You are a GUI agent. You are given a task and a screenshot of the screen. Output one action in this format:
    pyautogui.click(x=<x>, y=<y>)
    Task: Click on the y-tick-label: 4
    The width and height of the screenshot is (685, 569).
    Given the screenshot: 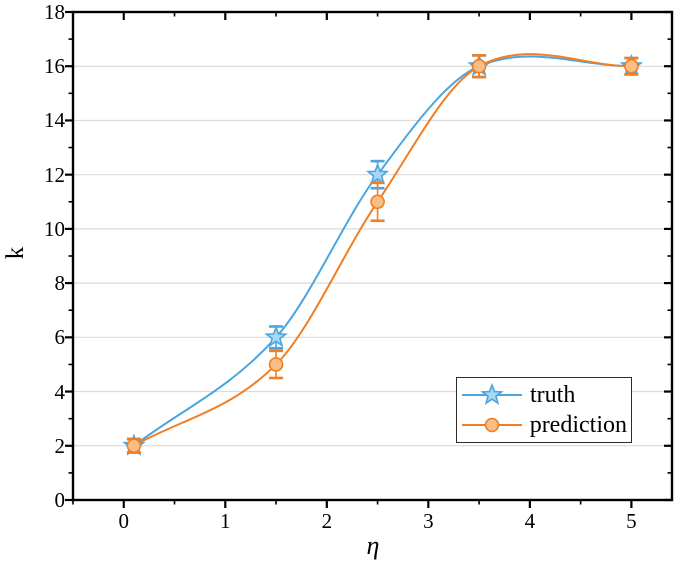 What is the action you would take?
    pyautogui.click(x=60, y=391)
    